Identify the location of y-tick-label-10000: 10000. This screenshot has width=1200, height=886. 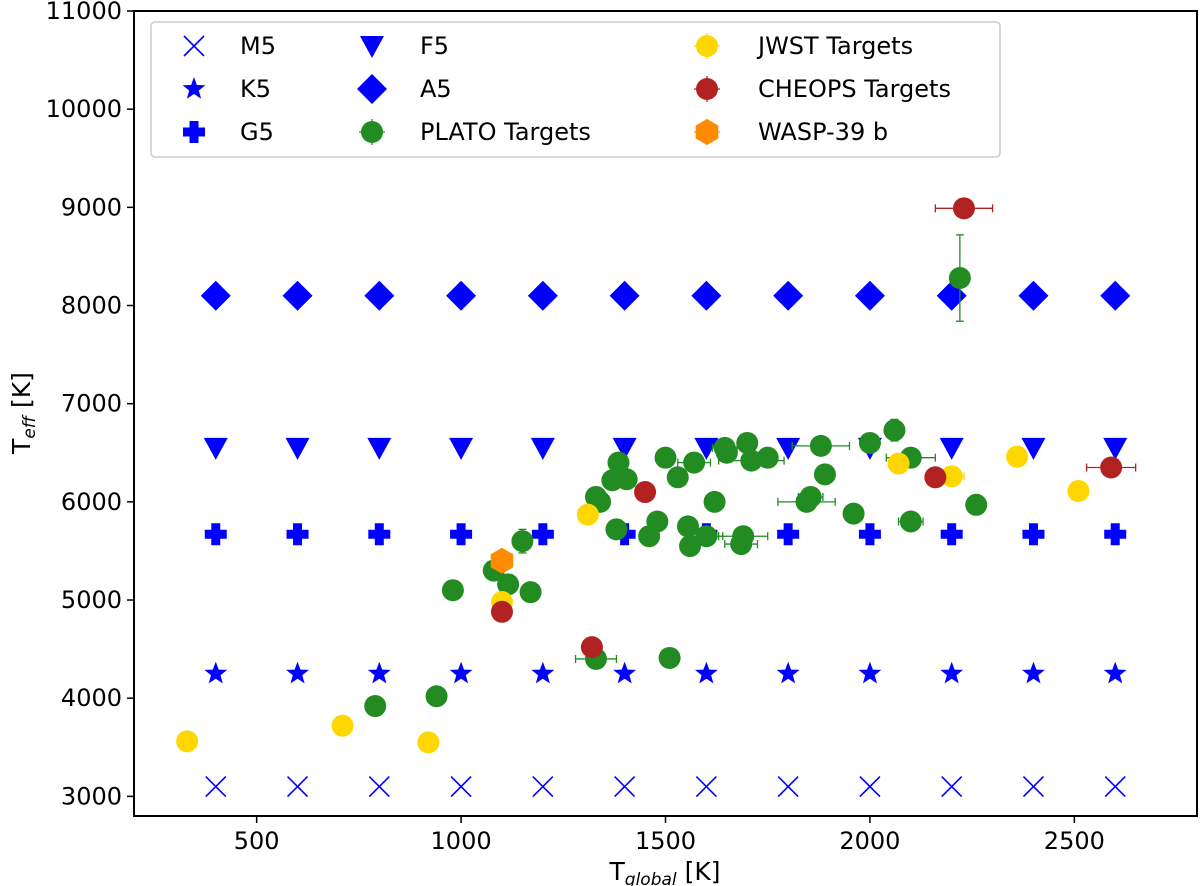
(84, 109).